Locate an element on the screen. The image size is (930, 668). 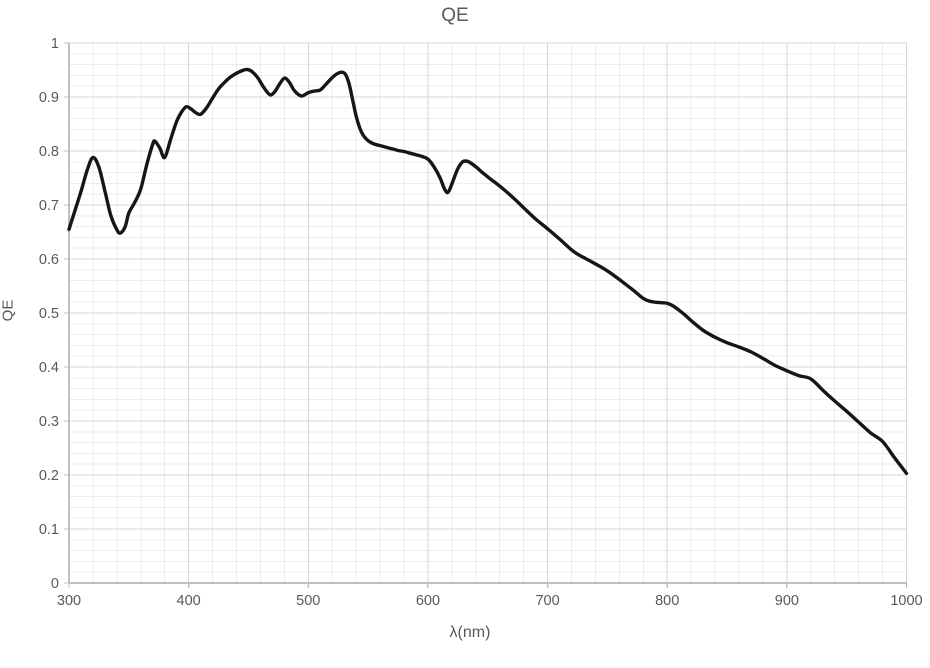
y-tick-label: 0.6 is located at coordinates (49, 260).